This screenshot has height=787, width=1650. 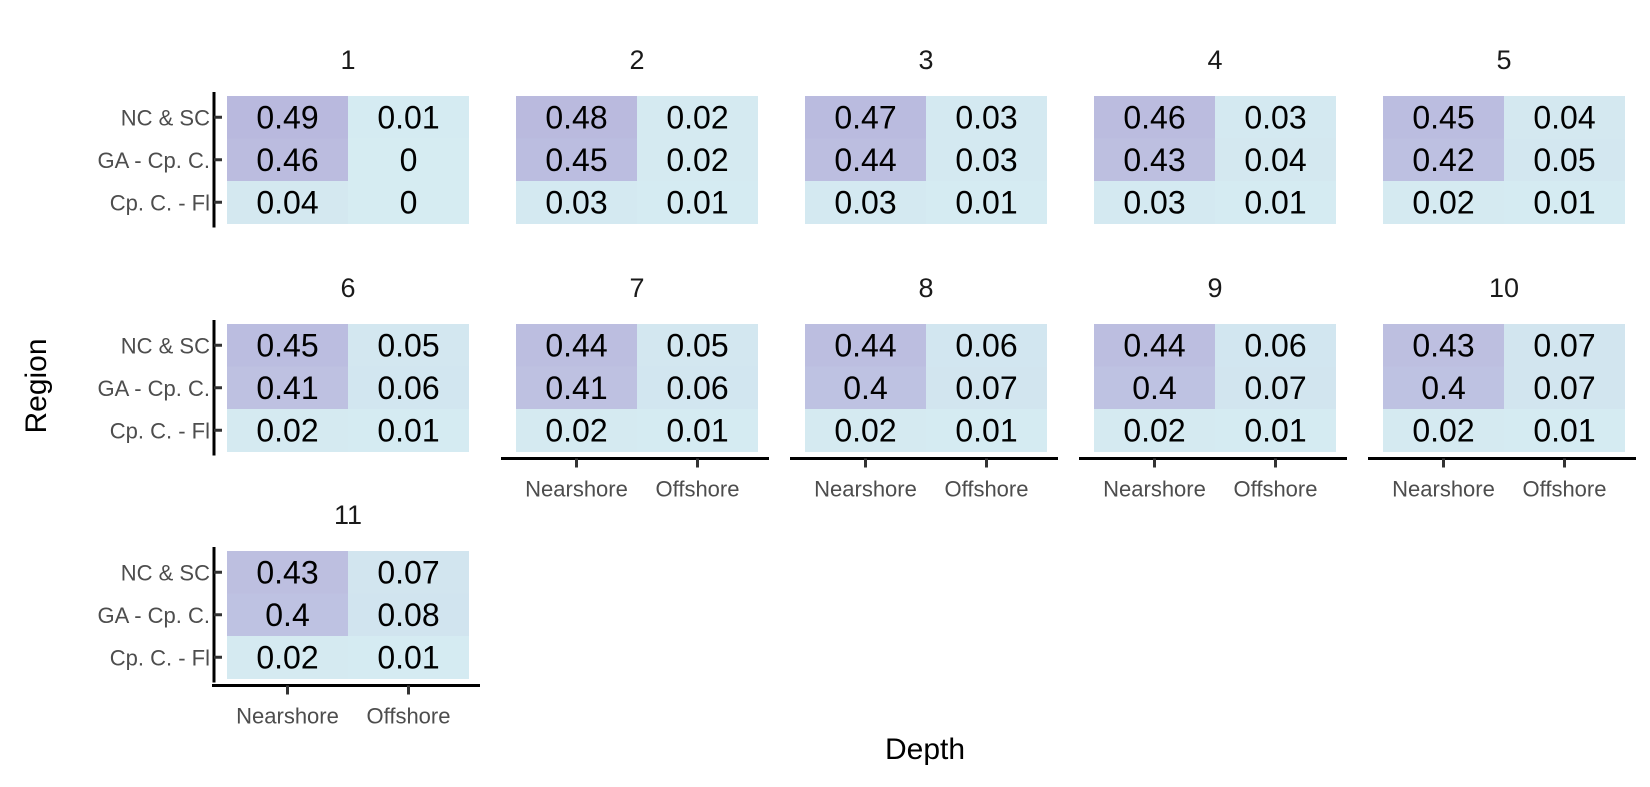 I want to click on cell-value-label: 0.08, so click(x=408, y=615).